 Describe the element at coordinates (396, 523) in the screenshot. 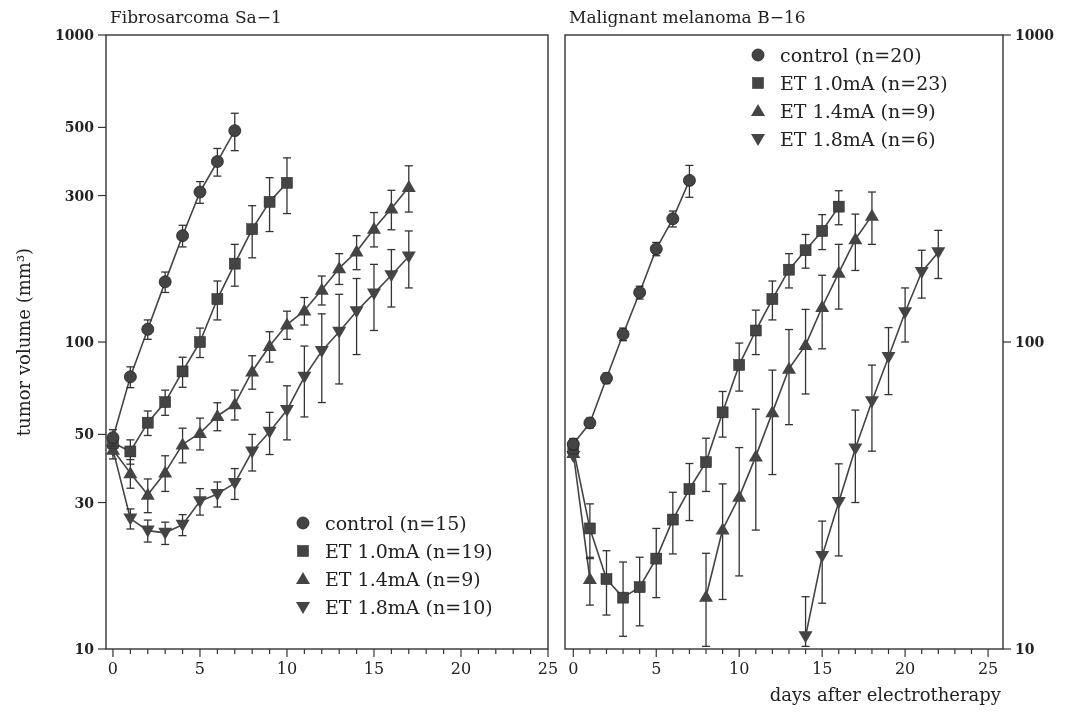

I see `legend-label: control (n=15)` at that location.